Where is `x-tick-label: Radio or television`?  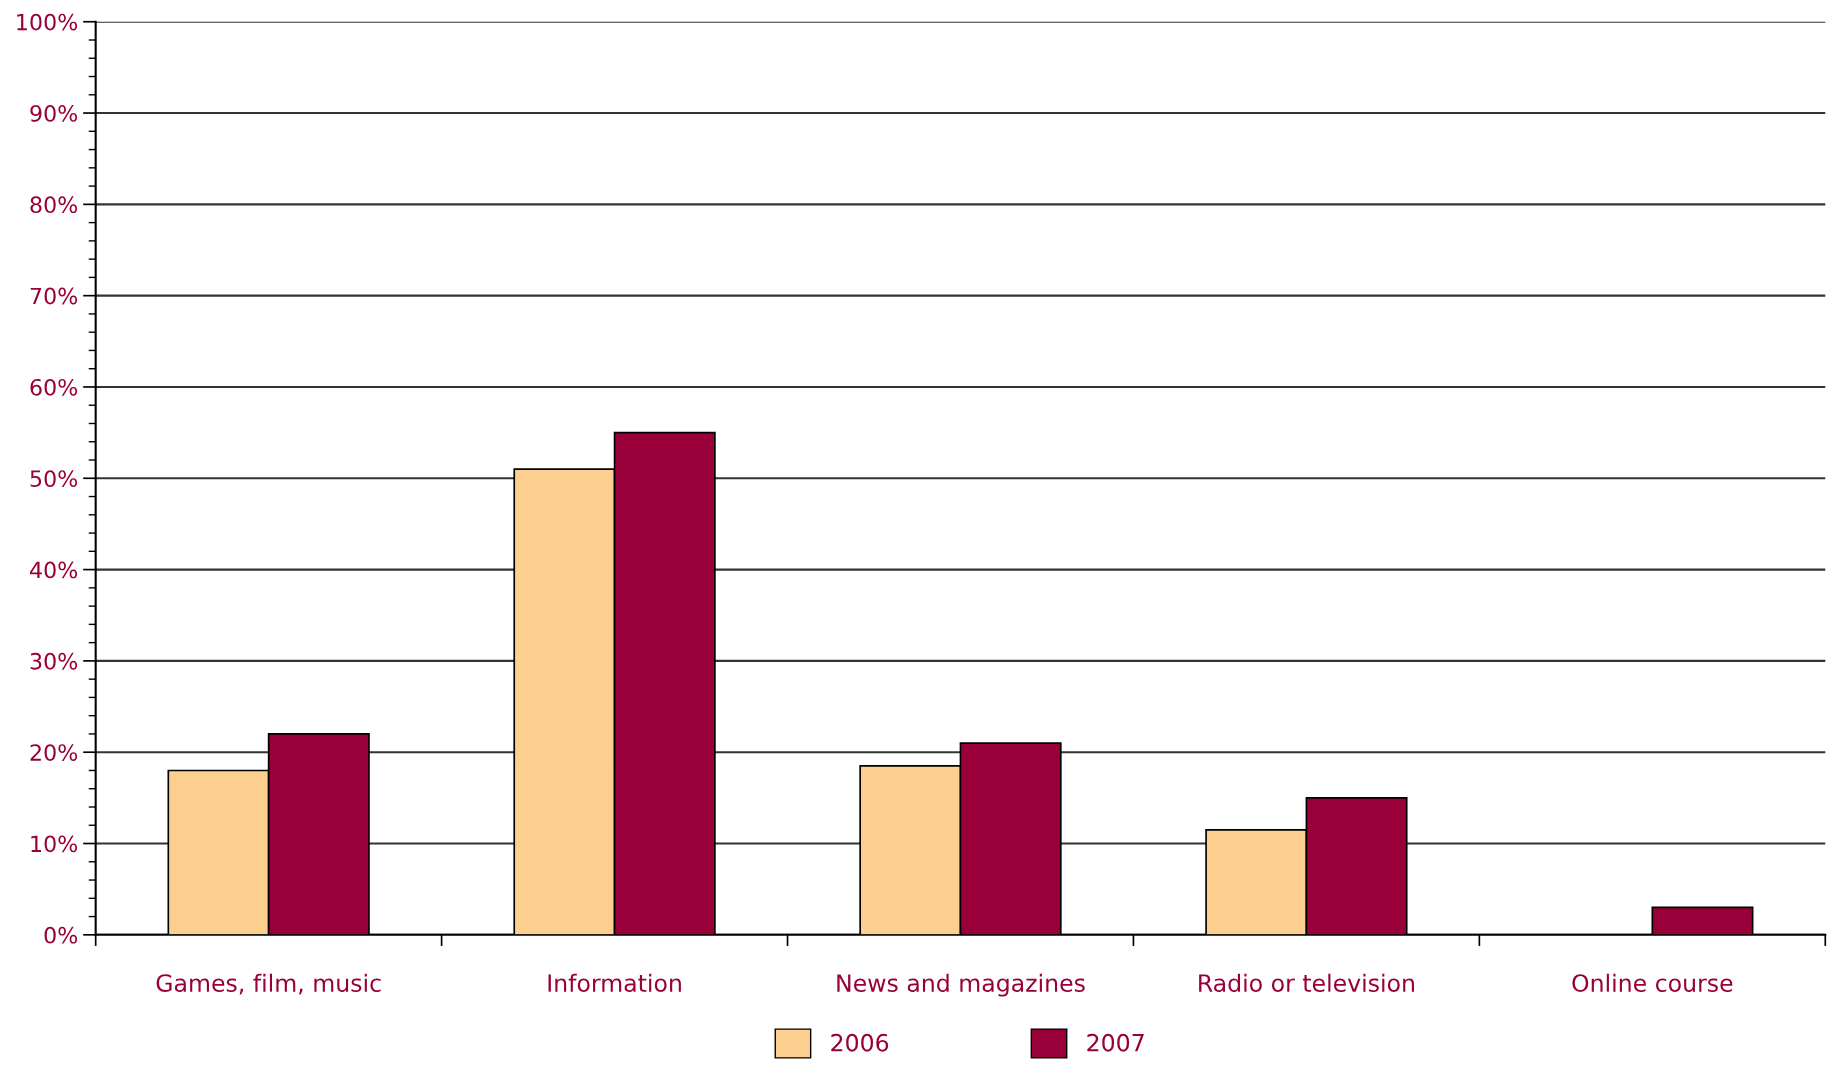 x-tick-label: Radio or television is located at coordinates (1306, 982).